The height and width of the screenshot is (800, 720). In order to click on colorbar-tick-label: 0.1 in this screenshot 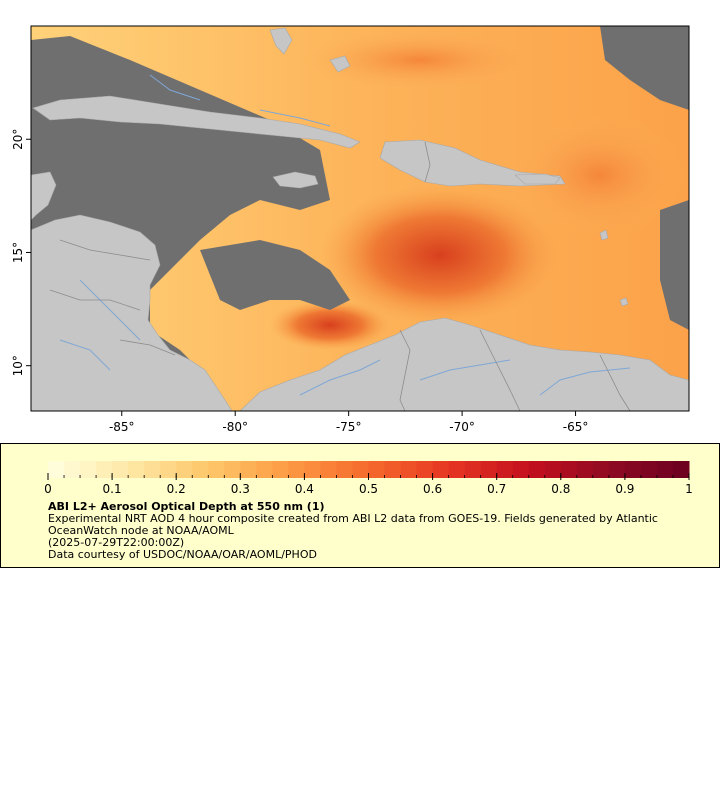, I will do `click(112, 489)`.